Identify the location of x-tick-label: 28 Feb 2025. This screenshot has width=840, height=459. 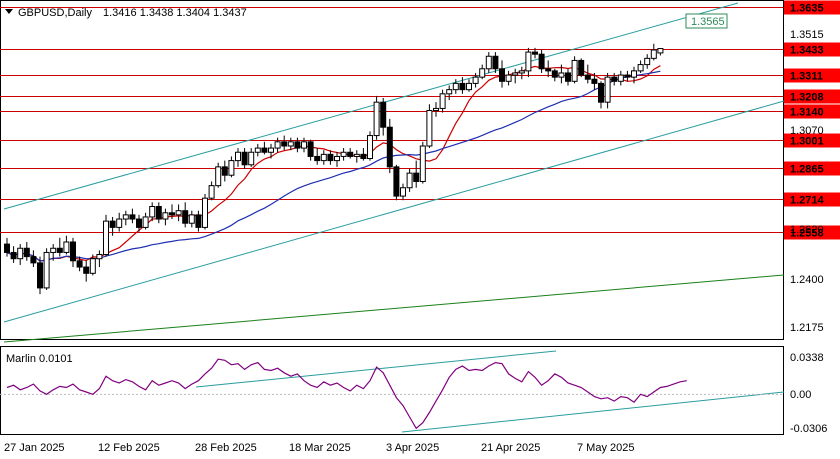
(226, 448).